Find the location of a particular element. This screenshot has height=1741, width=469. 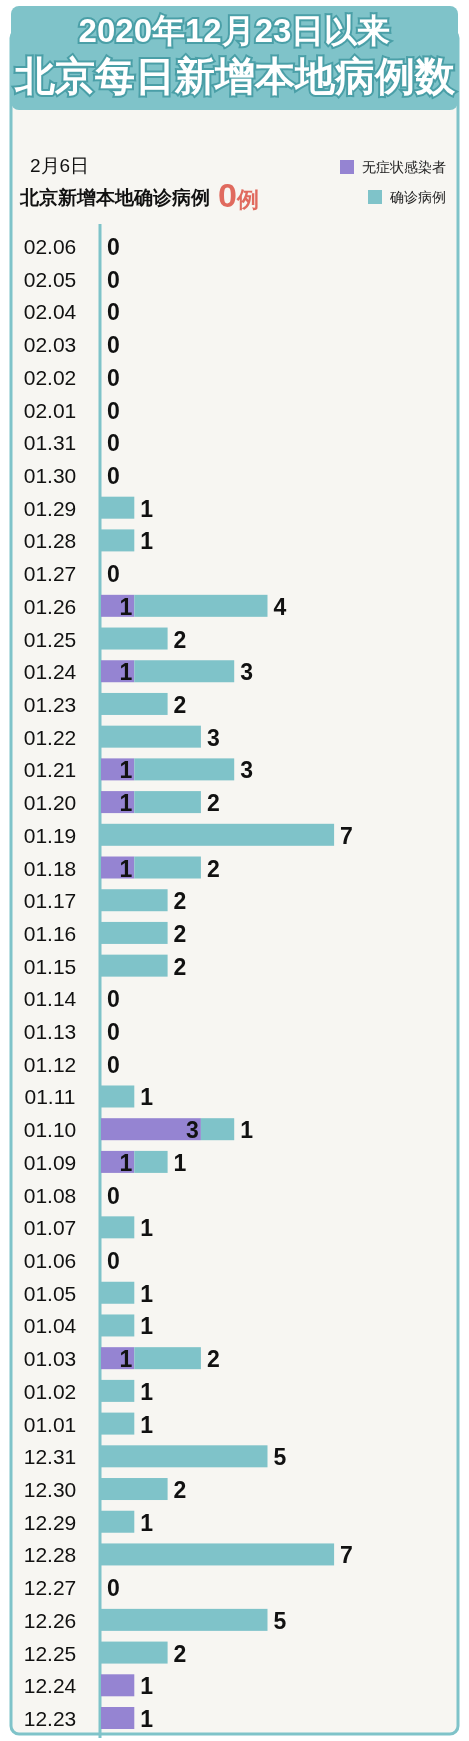

y-tick-label: 01.24 is located at coordinates (50, 672).